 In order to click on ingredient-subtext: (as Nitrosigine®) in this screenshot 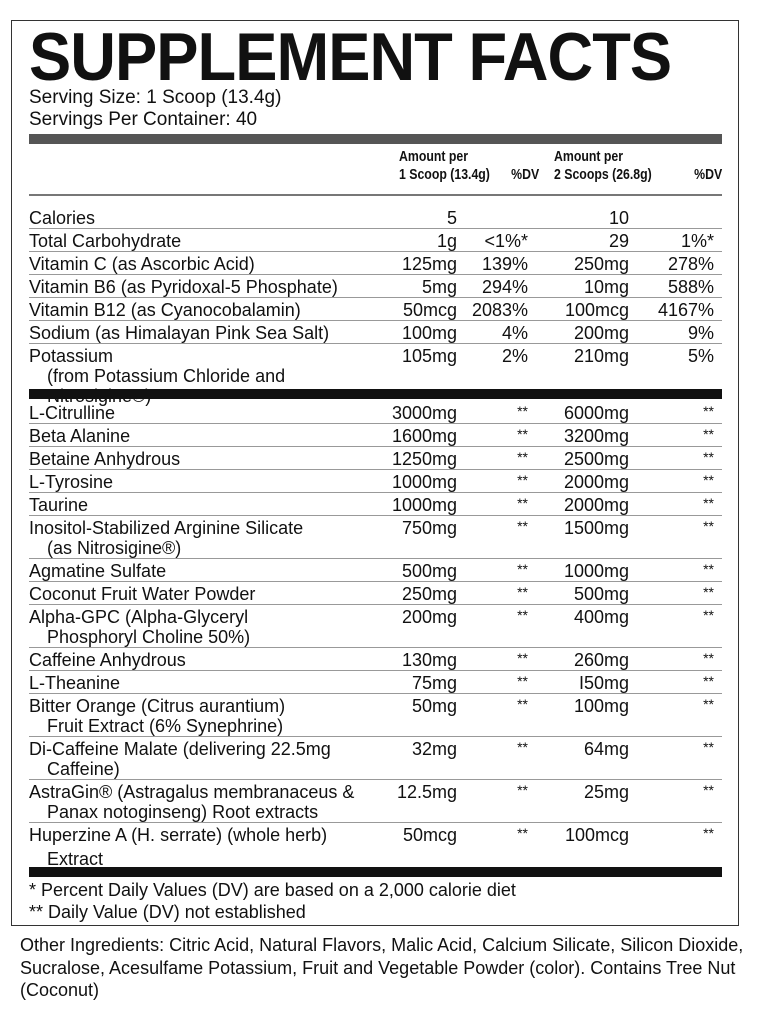, I will do `click(114, 548)`.